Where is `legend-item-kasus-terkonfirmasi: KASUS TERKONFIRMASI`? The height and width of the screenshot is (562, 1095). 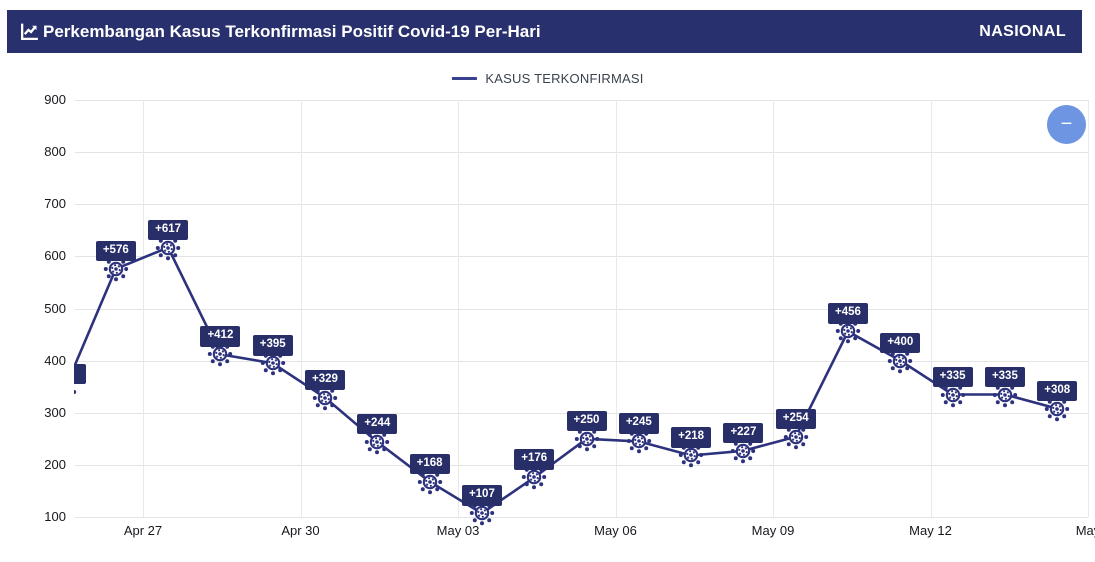 legend-item-kasus-terkonfirmasi: KASUS TERKONFIRMASI is located at coordinates (547, 78).